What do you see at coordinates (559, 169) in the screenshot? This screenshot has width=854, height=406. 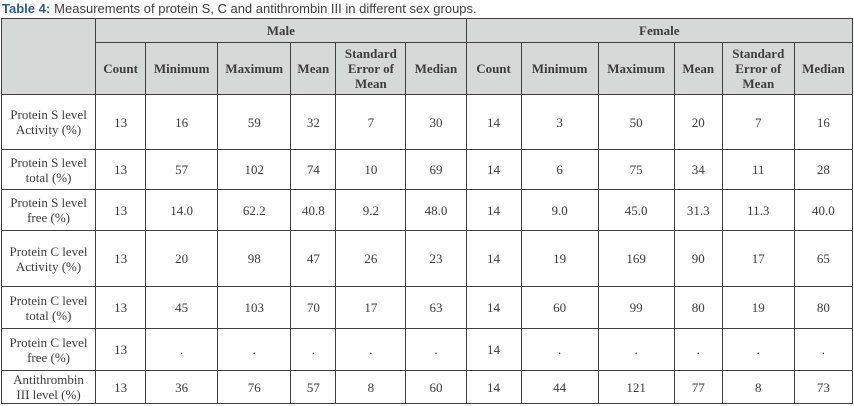 I see `table-cell: 6` at bounding box center [559, 169].